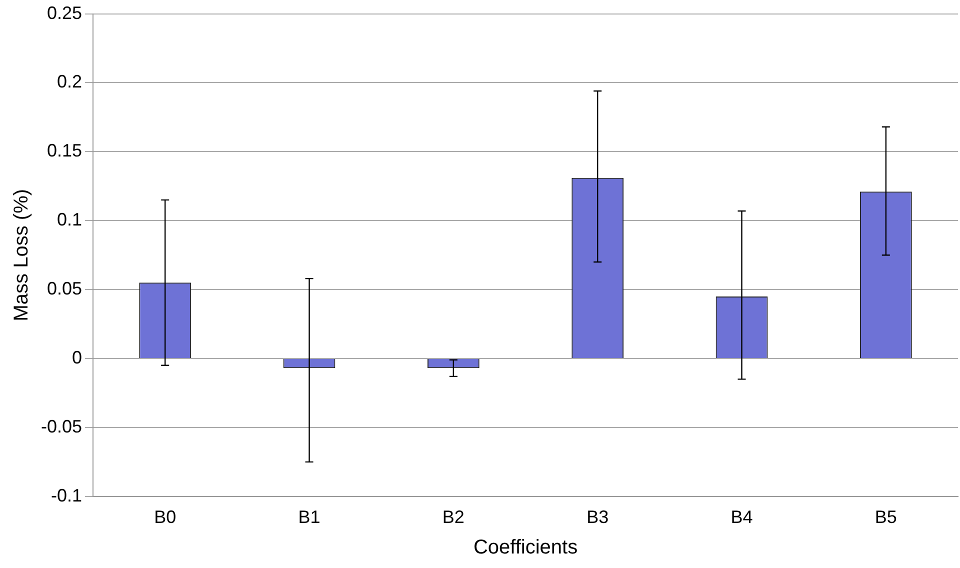  What do you see at coordinates (64, 150) in the screenshot?
I see `y-tick-label: 0.15` at bounding box center [64, 150].